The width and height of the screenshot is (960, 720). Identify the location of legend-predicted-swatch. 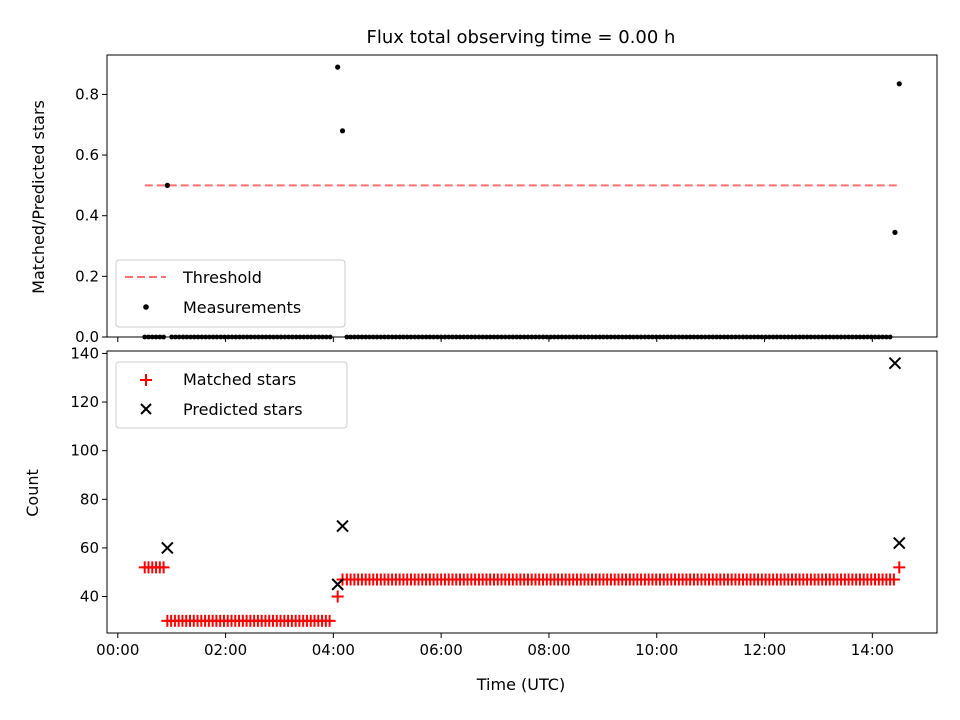
(146, 409).